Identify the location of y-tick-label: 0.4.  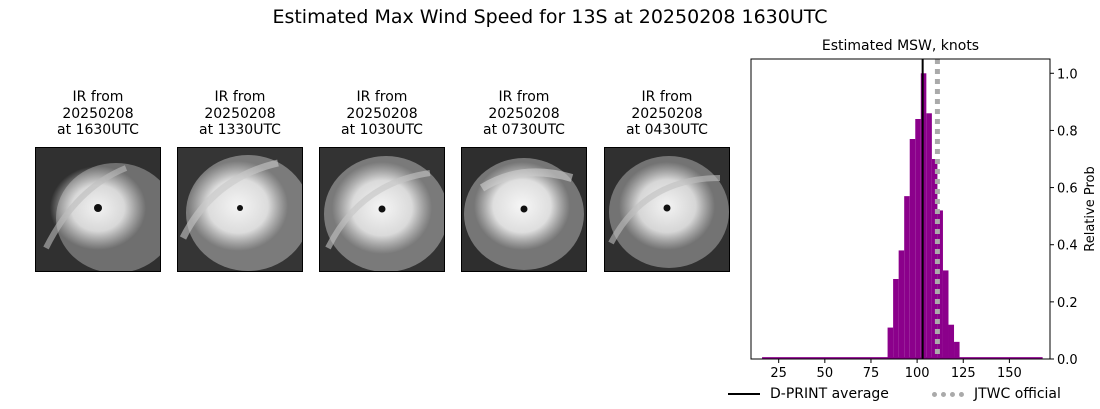
(1067, 246).